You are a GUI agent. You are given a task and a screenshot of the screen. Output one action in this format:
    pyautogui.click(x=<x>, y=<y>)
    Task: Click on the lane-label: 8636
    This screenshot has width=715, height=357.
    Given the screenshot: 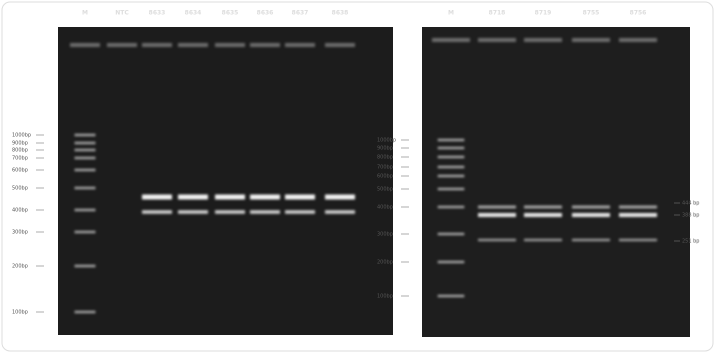 What is the action you would take?
    pyautogui.click(x=265, y=13)
    